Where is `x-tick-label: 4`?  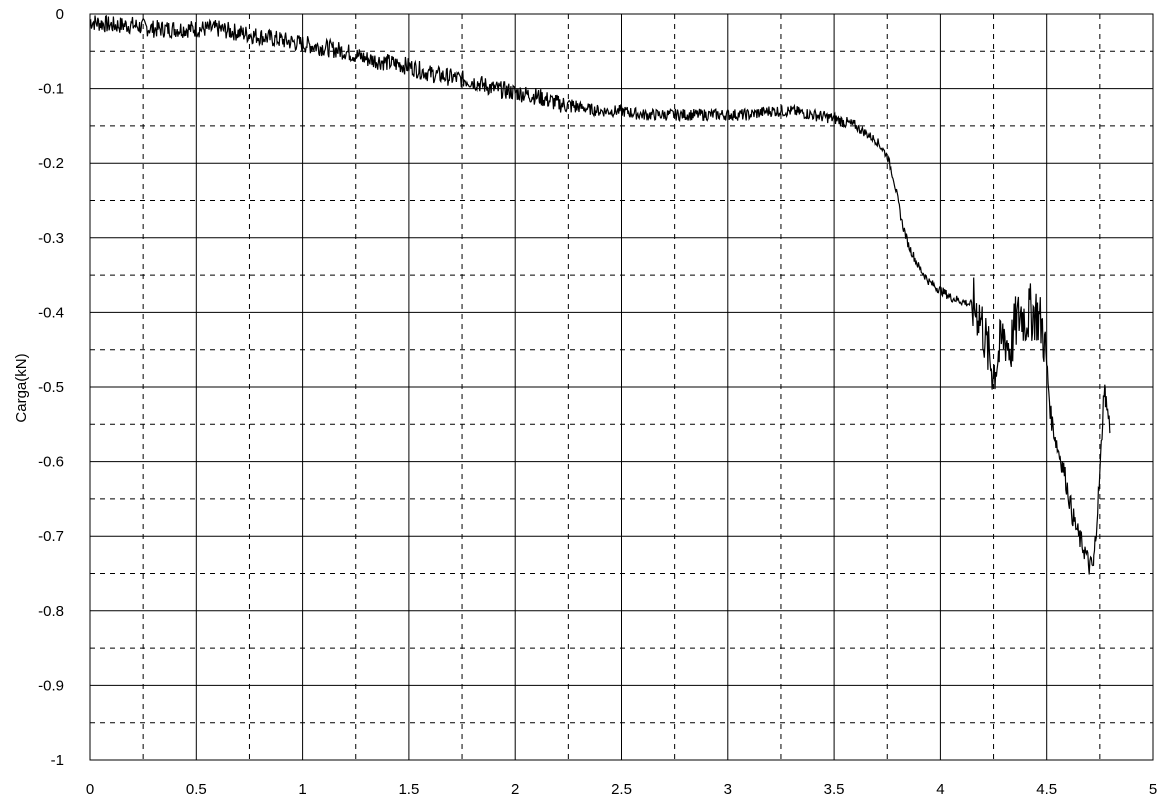 x-tick-label: 4 is located at coordinates (940, 789).